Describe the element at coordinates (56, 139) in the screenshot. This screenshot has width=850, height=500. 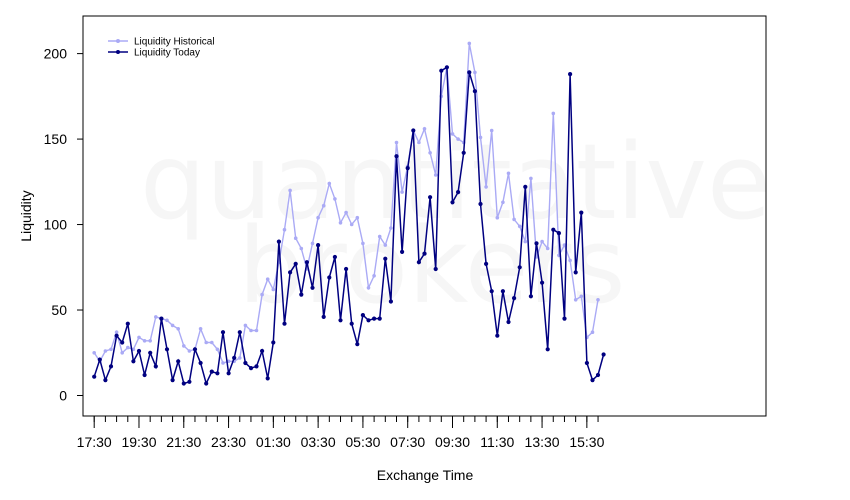
I see `y-tick-label: 150` at that location.